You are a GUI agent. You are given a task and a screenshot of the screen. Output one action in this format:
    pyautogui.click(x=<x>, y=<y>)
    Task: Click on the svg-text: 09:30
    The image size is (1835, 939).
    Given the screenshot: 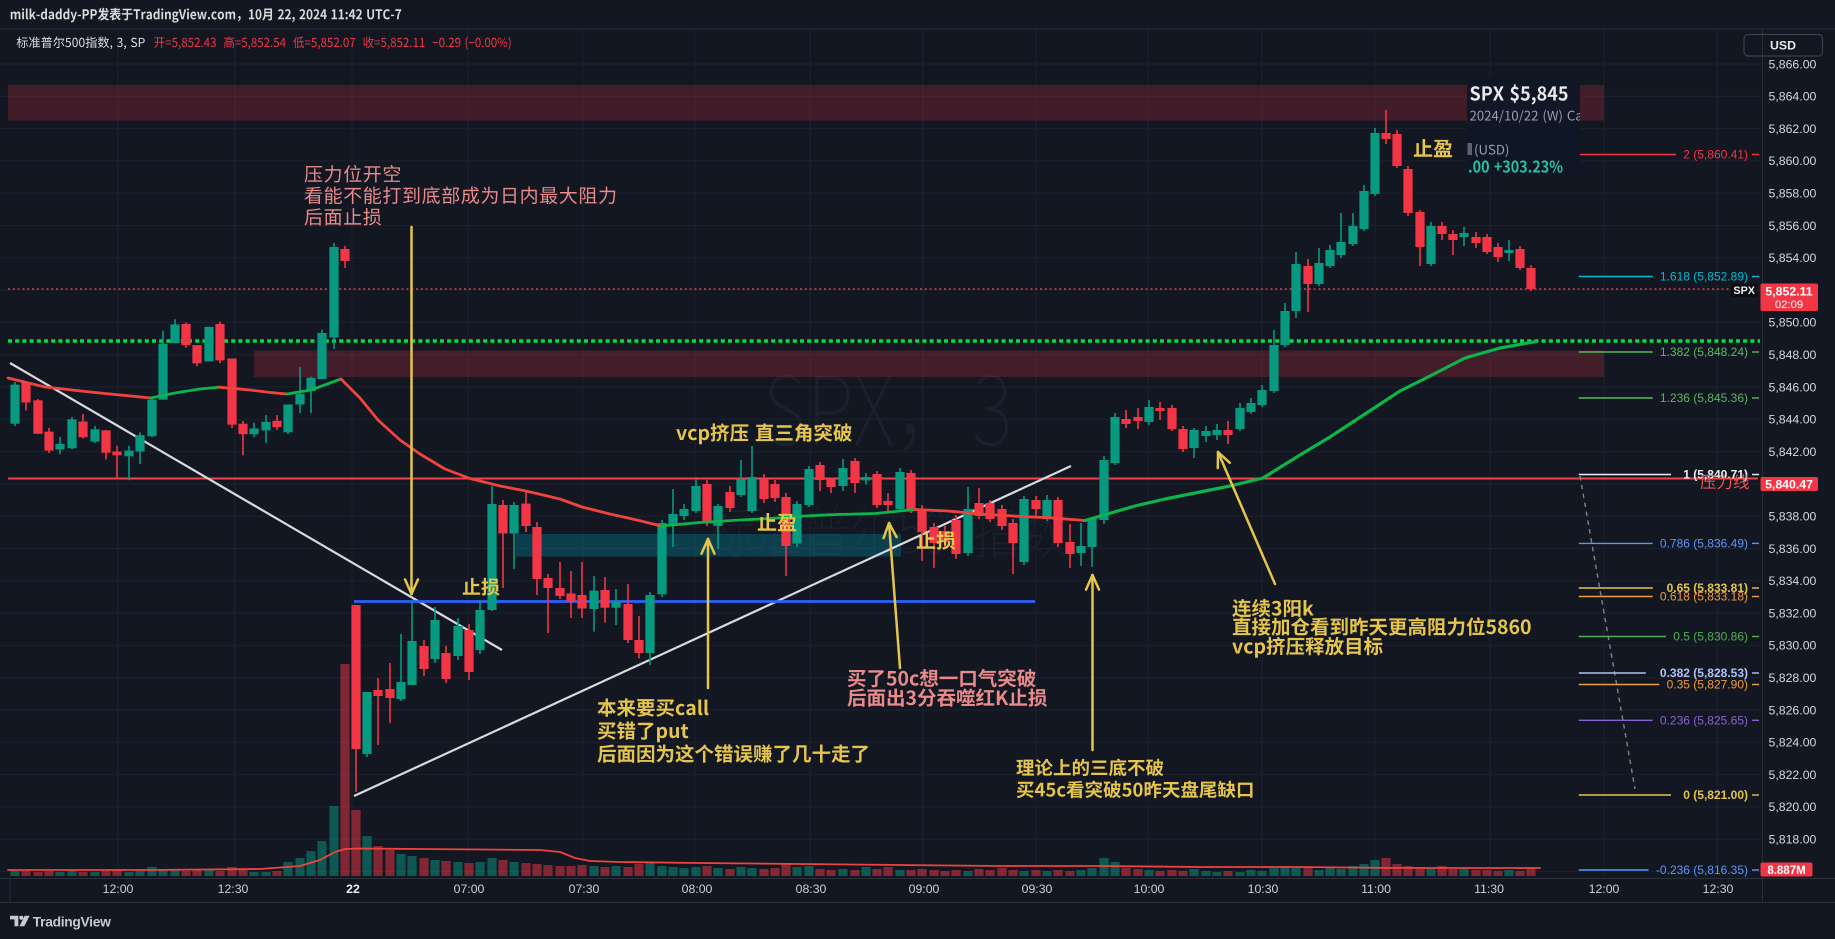 What is the action you would take?
    pyautogui.click(x=1037, y=889)
    